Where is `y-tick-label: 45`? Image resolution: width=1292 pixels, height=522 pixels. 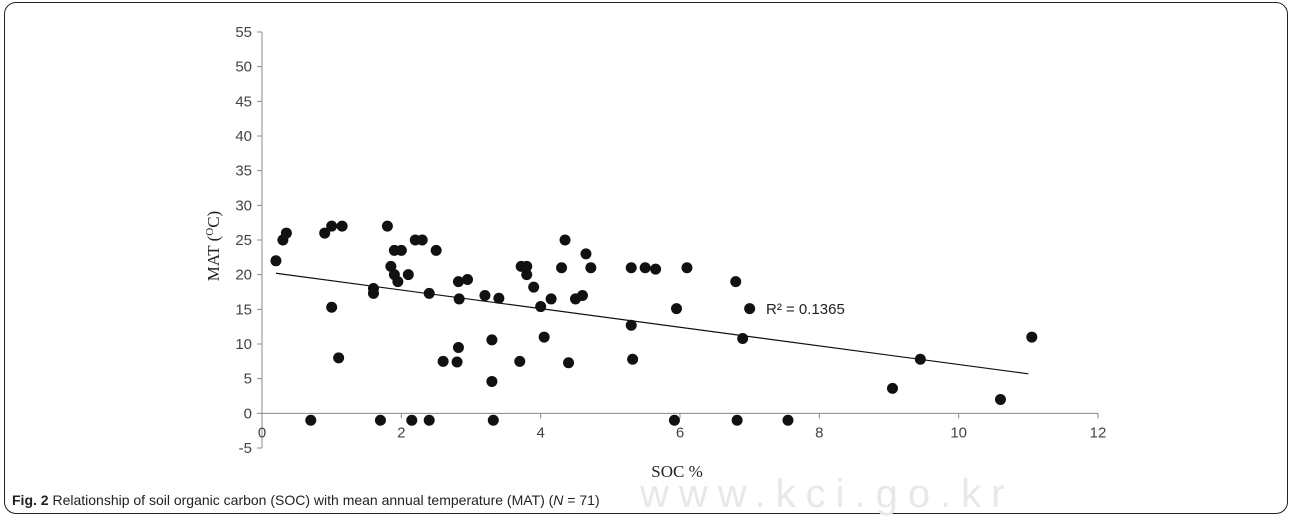 y-tick-label: 45 is located at coordinates (243, 101).